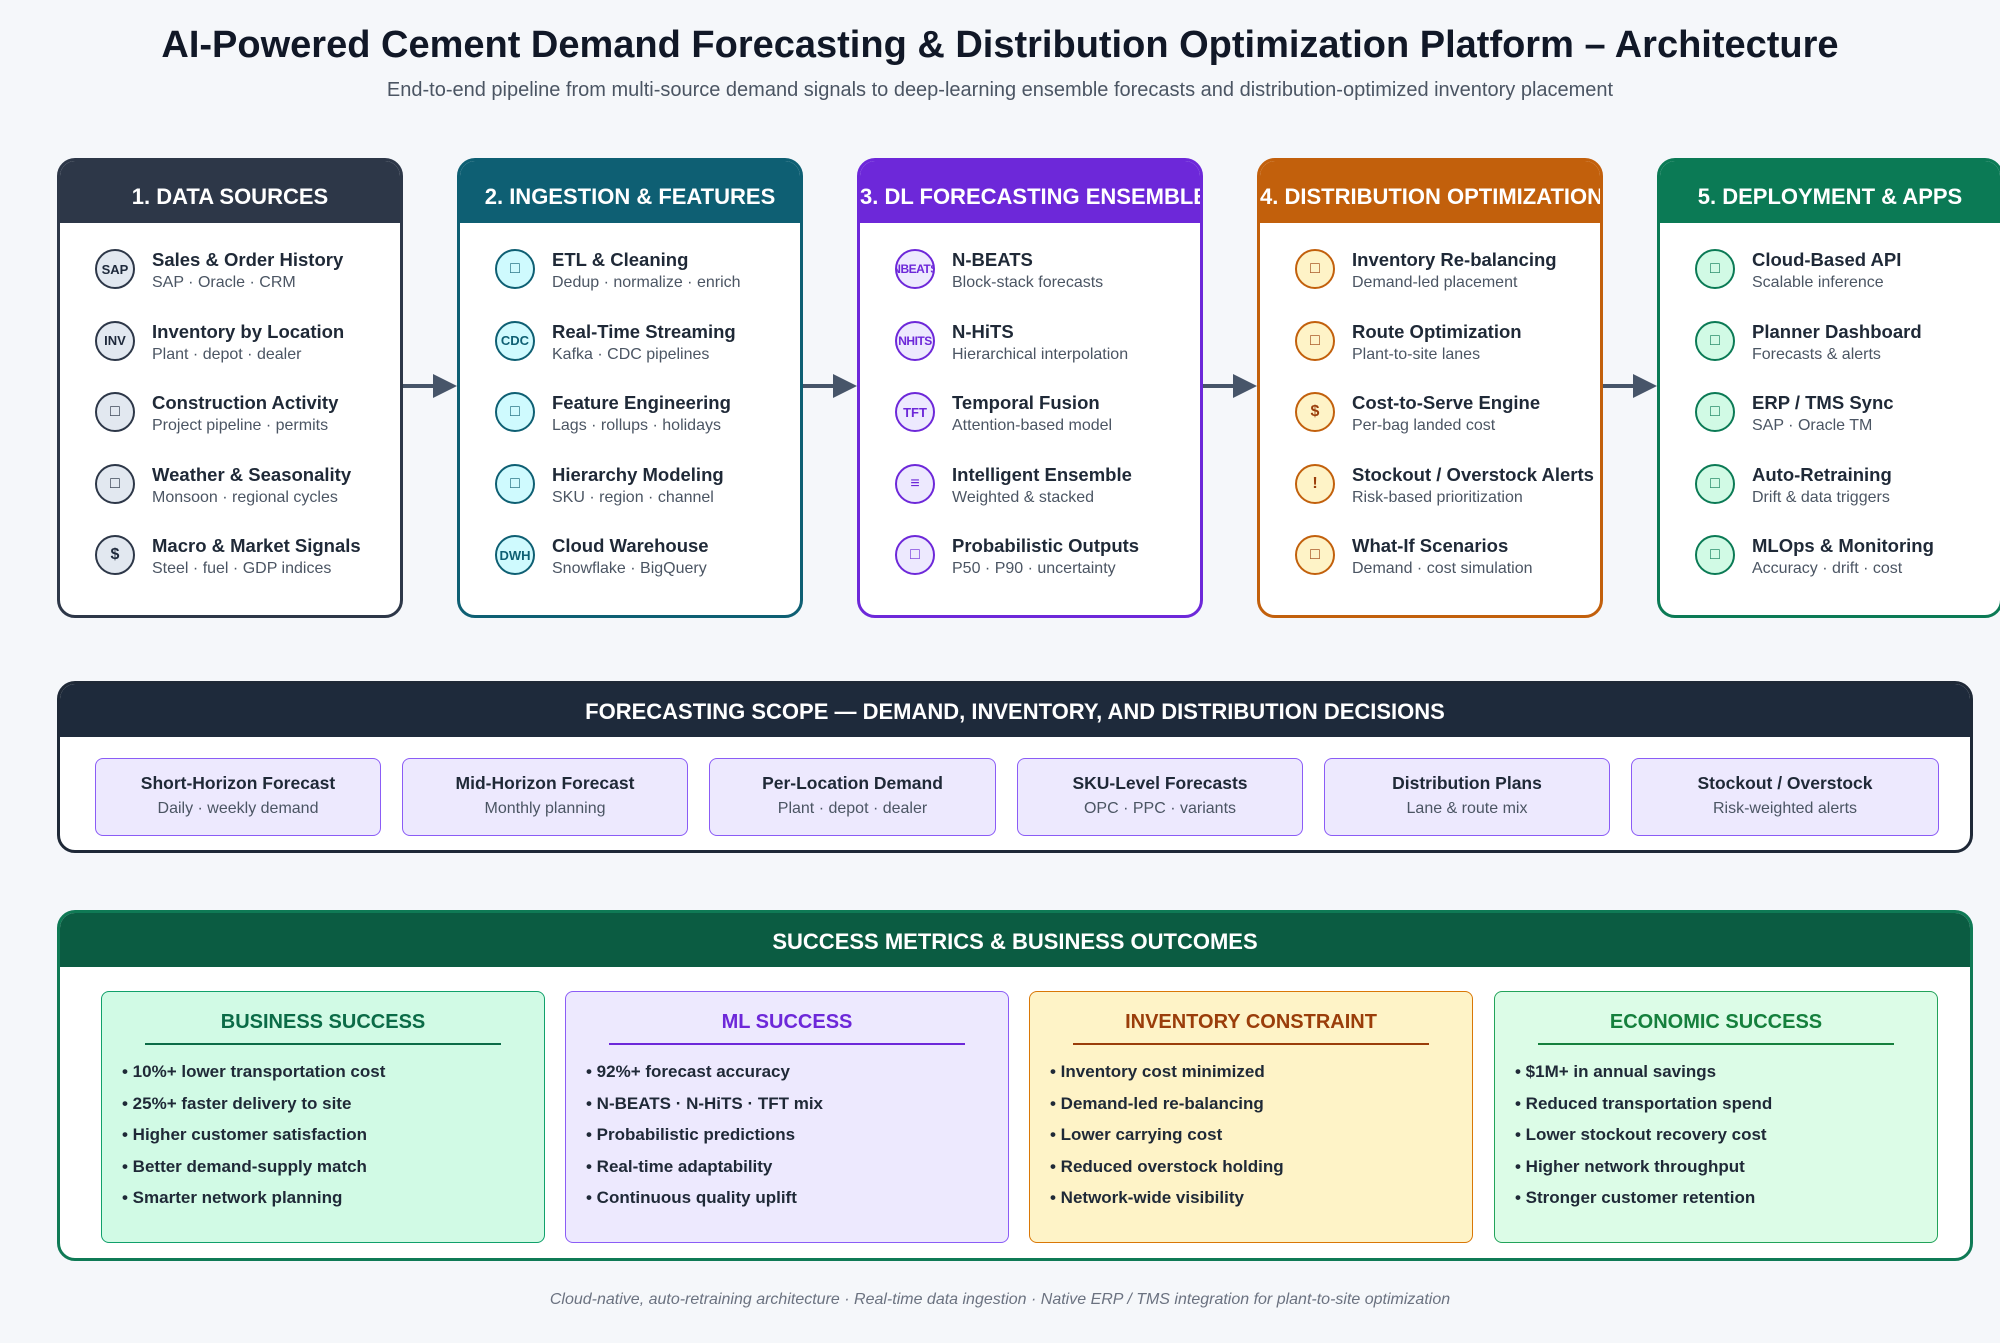  Describe the element at coordinates (1827, 259) in the screenshot. I see `item-title: Cloud-Based API` at that location.